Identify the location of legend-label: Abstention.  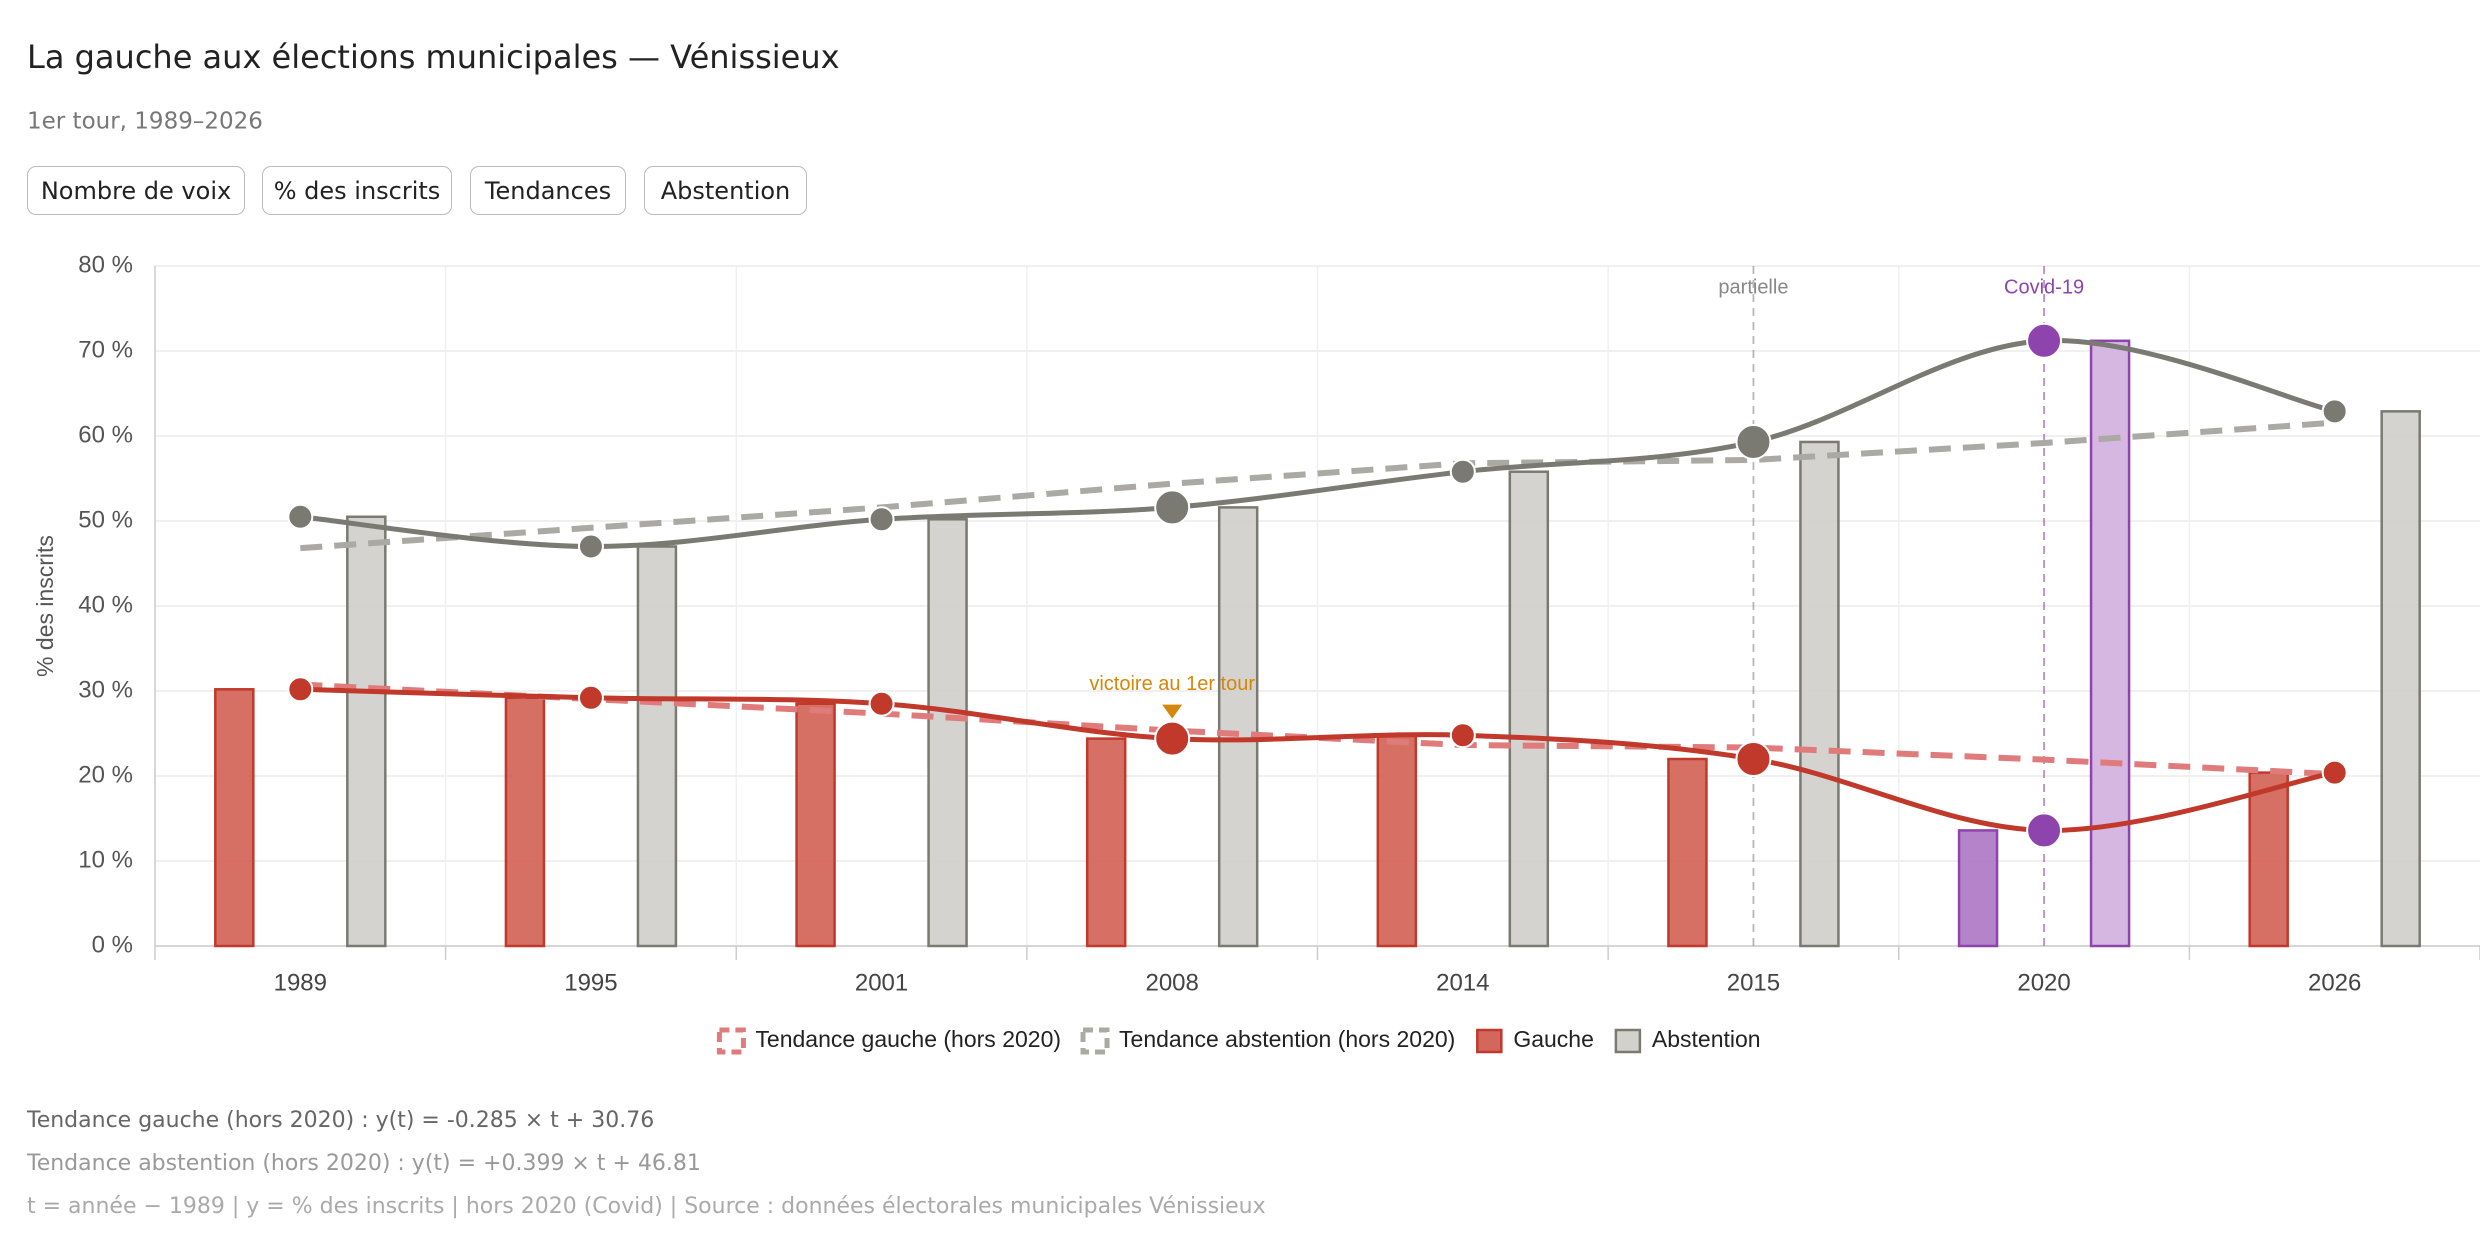
(1706, 1039).